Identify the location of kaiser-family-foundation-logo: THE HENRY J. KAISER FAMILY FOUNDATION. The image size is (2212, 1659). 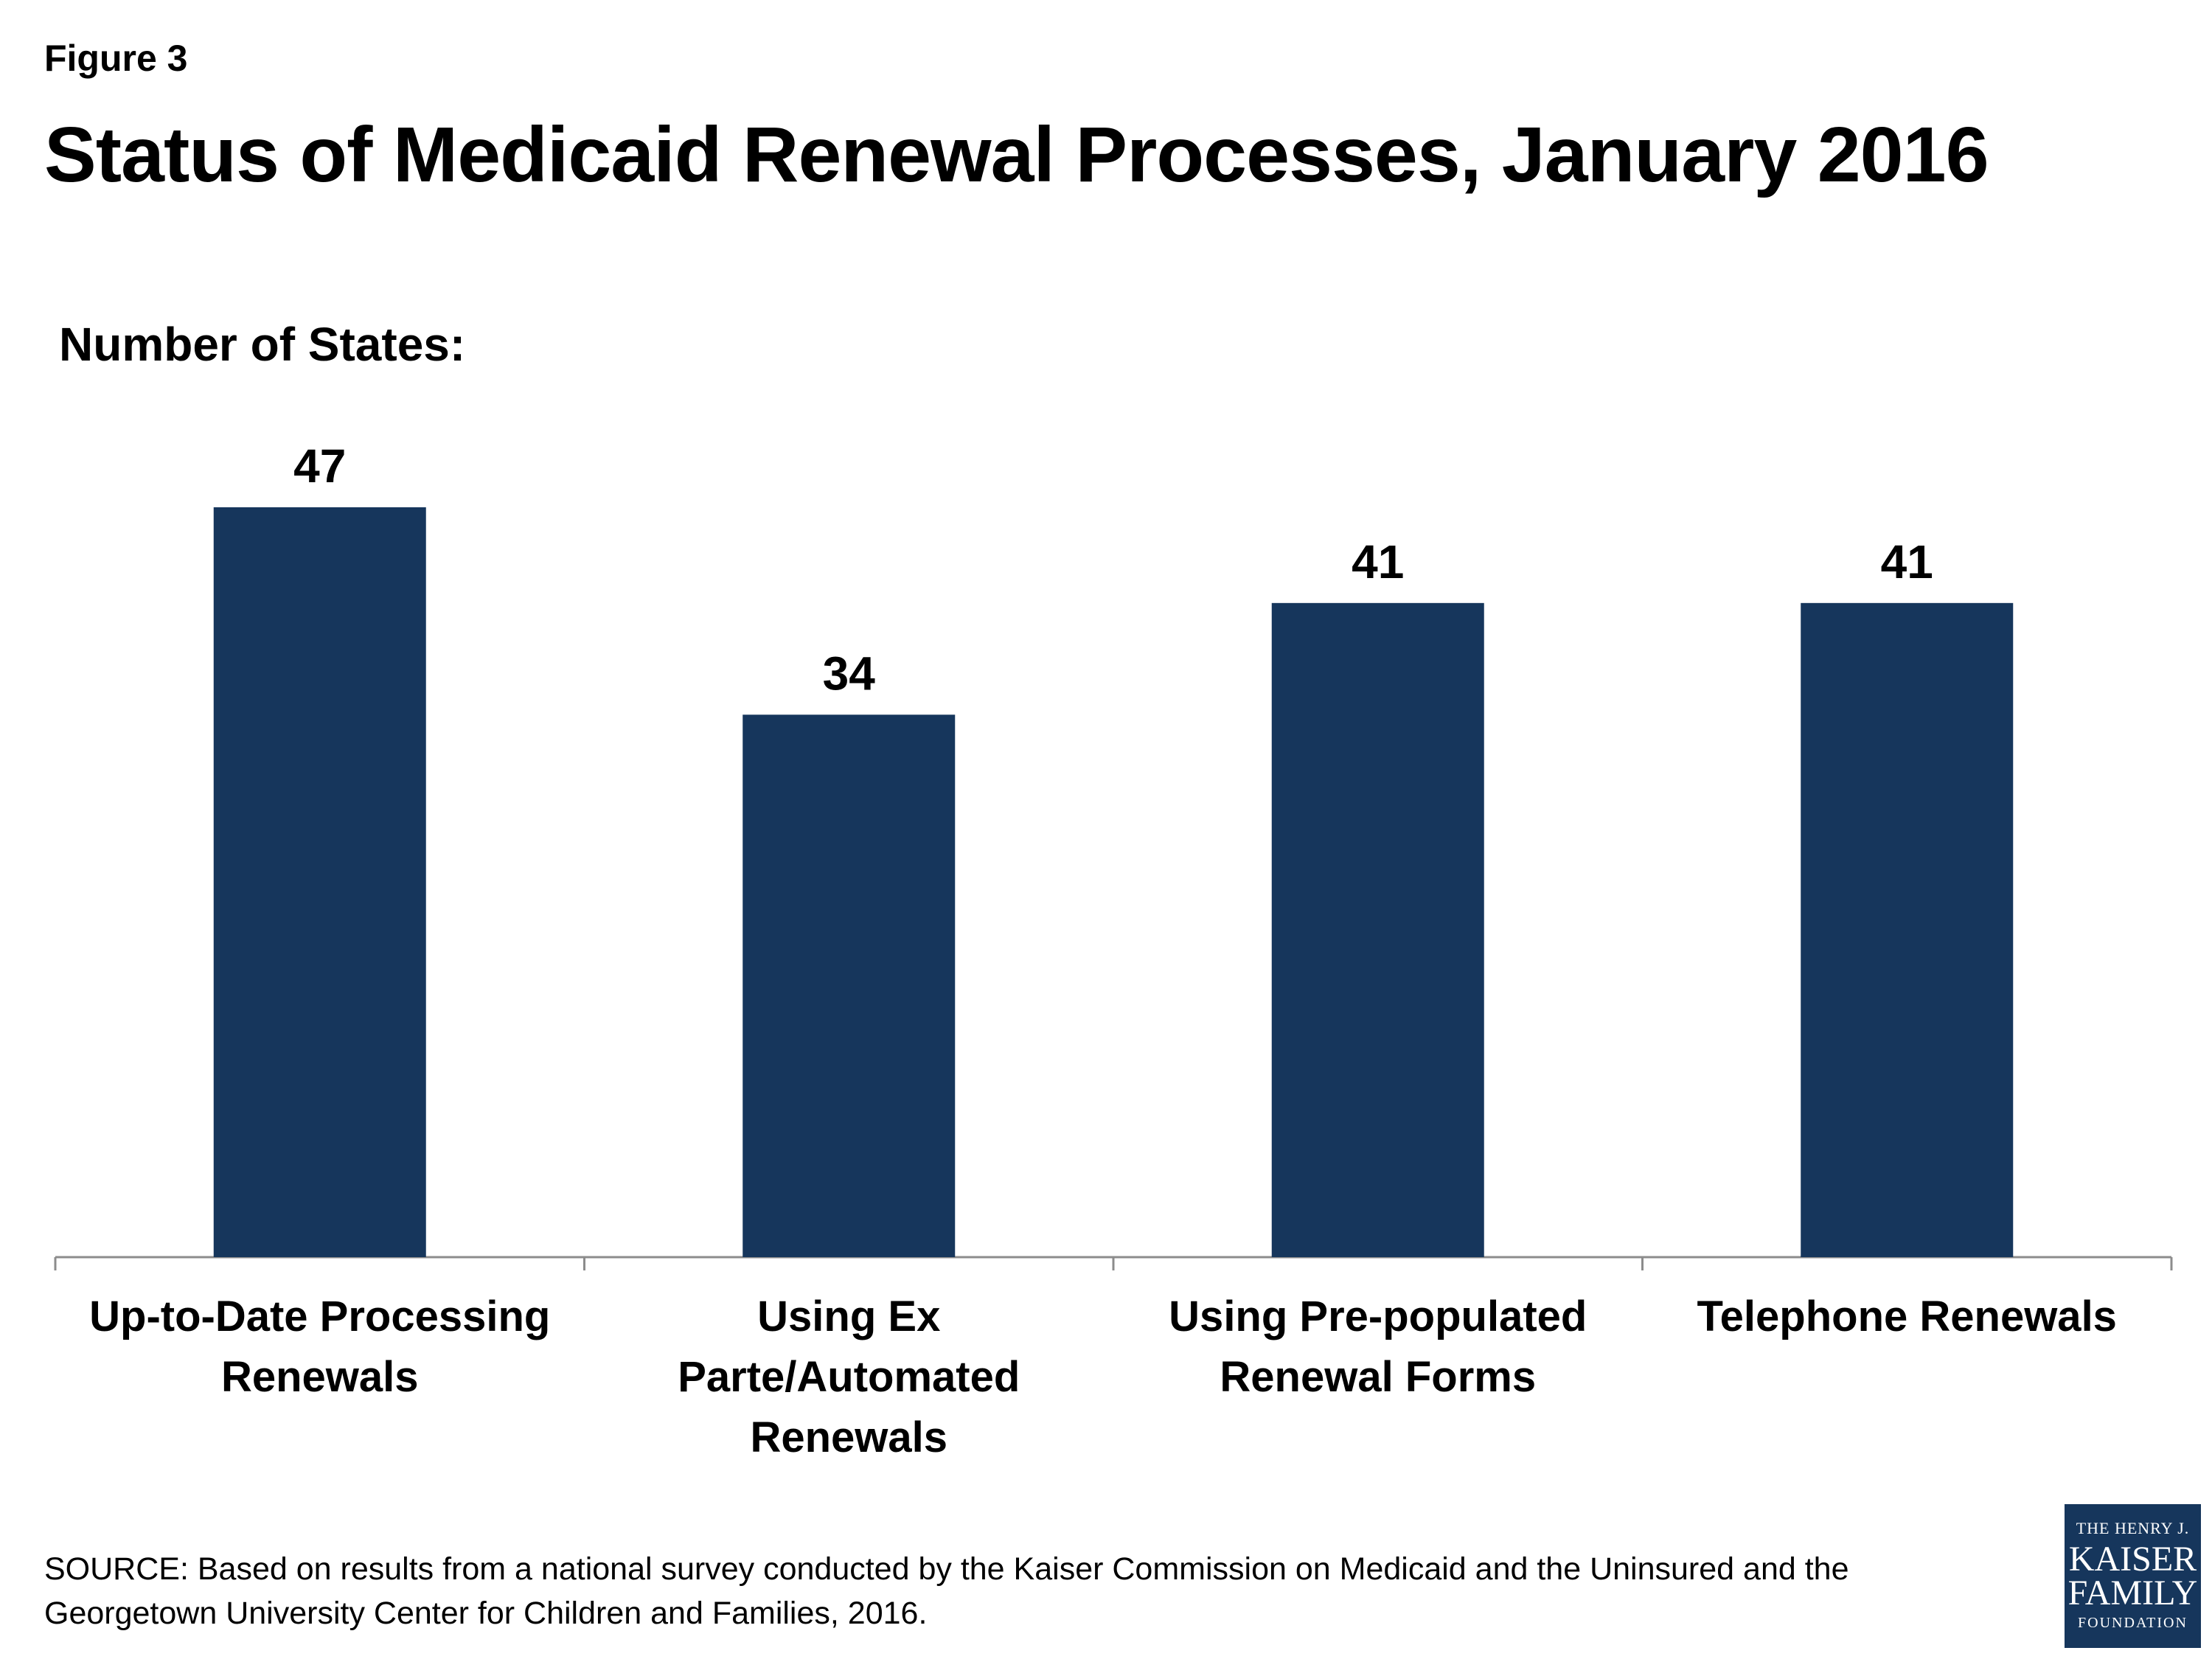
(2133, 1576).